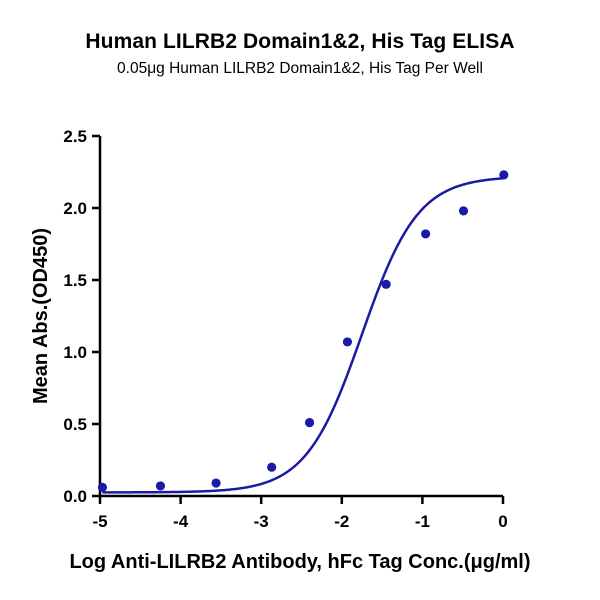 This screenshot has width=600, height=600. What do you see at coordinates (261, 521) in the screenshot?
I see `x-tick-label: -3` at bounding box center [261, 521].